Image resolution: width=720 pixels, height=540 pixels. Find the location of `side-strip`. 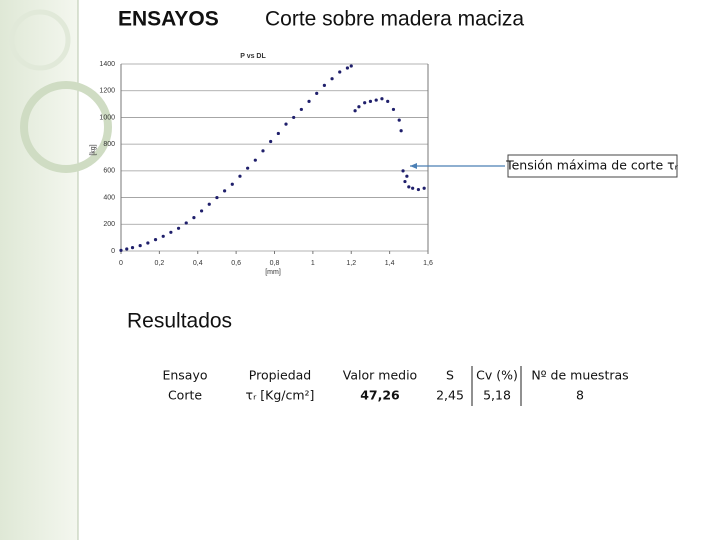

side-strip is located at coordinates (39, 270).